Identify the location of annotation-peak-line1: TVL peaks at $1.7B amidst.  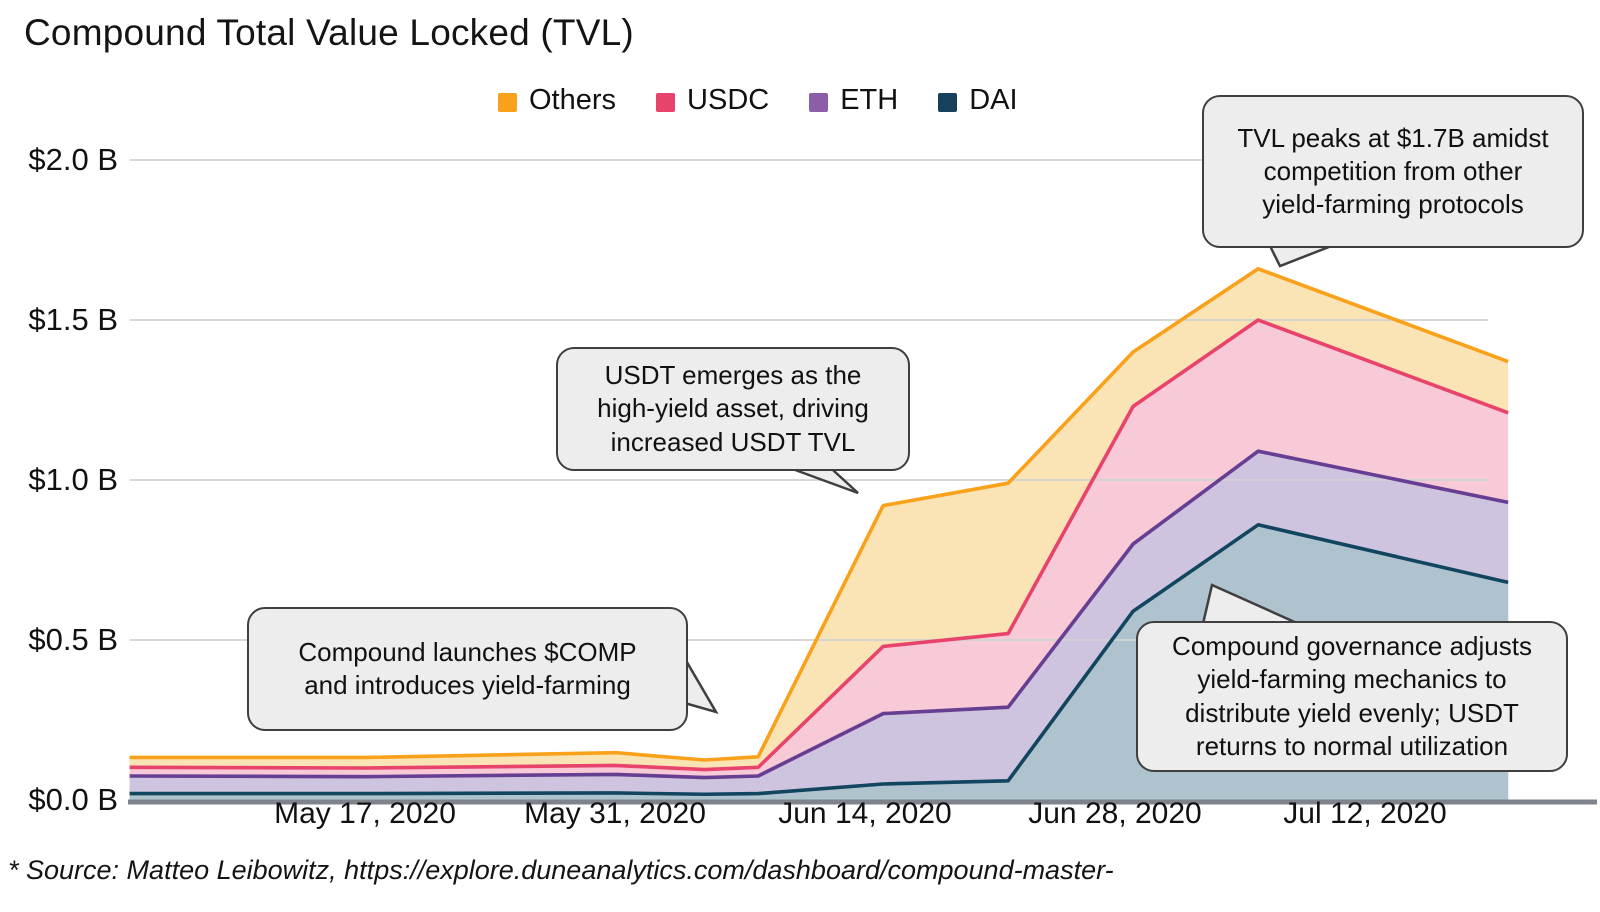
(1393, 137).